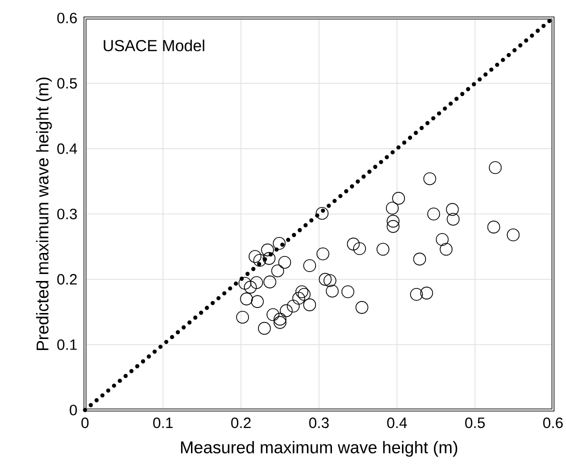  What do you see at coordinates (241, 423) in the screenshot?
I see `x-tick-label: 0.2` at bounding box center [241, 423].